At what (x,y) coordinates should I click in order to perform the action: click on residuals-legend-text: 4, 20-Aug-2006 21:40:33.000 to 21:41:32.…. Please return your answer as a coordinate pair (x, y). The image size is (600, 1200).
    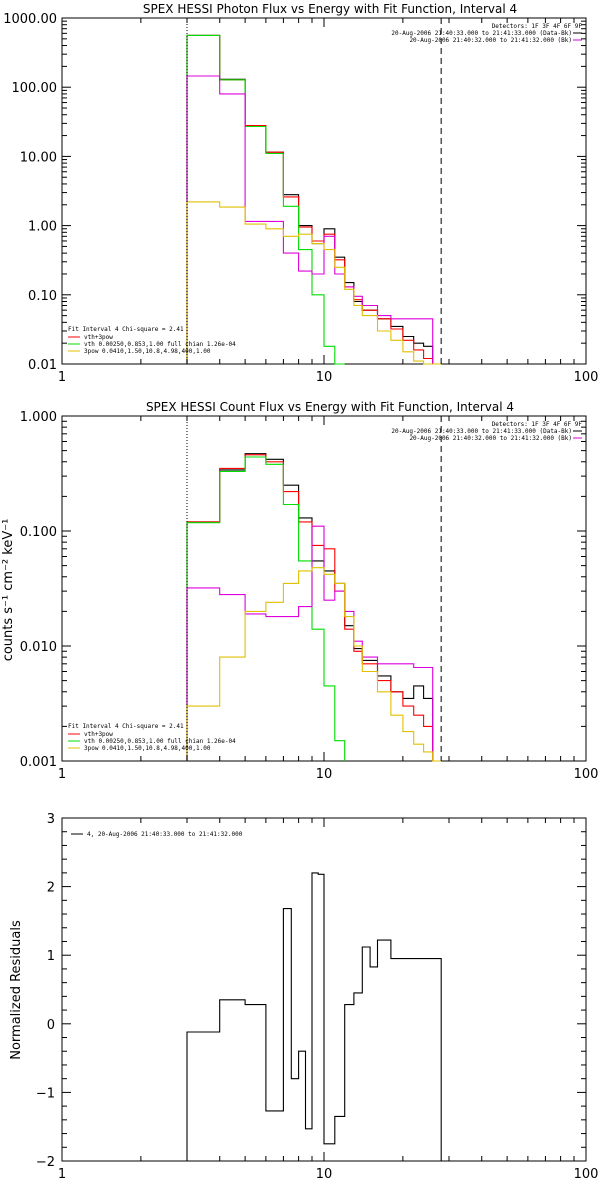
    Looking at the image, I should click on (165, 834).